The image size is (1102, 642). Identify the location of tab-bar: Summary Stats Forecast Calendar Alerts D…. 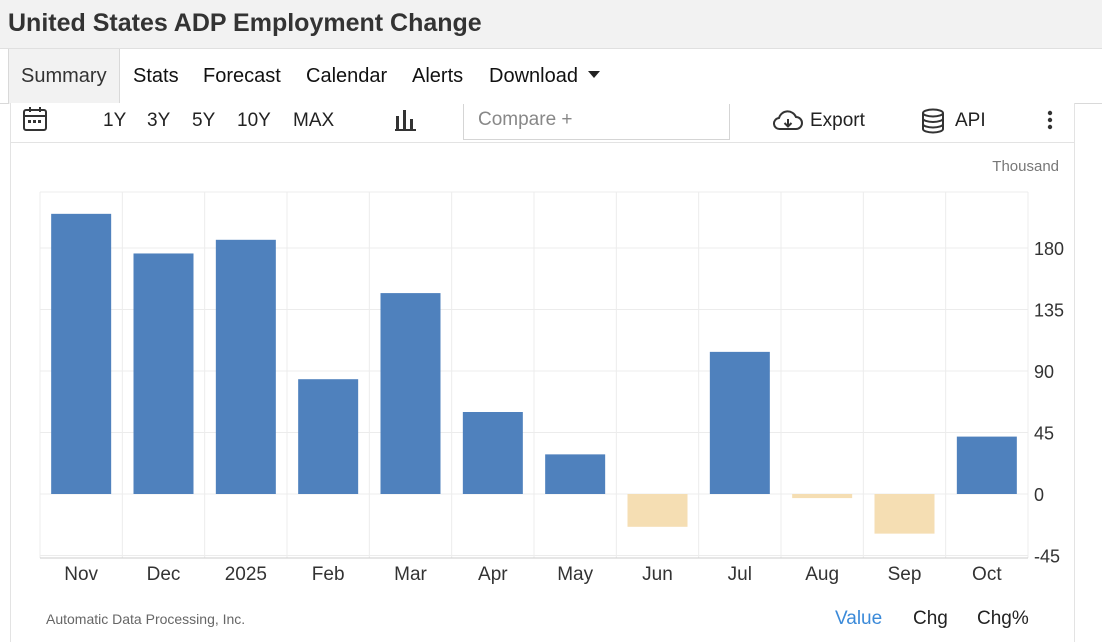
(551, 76).